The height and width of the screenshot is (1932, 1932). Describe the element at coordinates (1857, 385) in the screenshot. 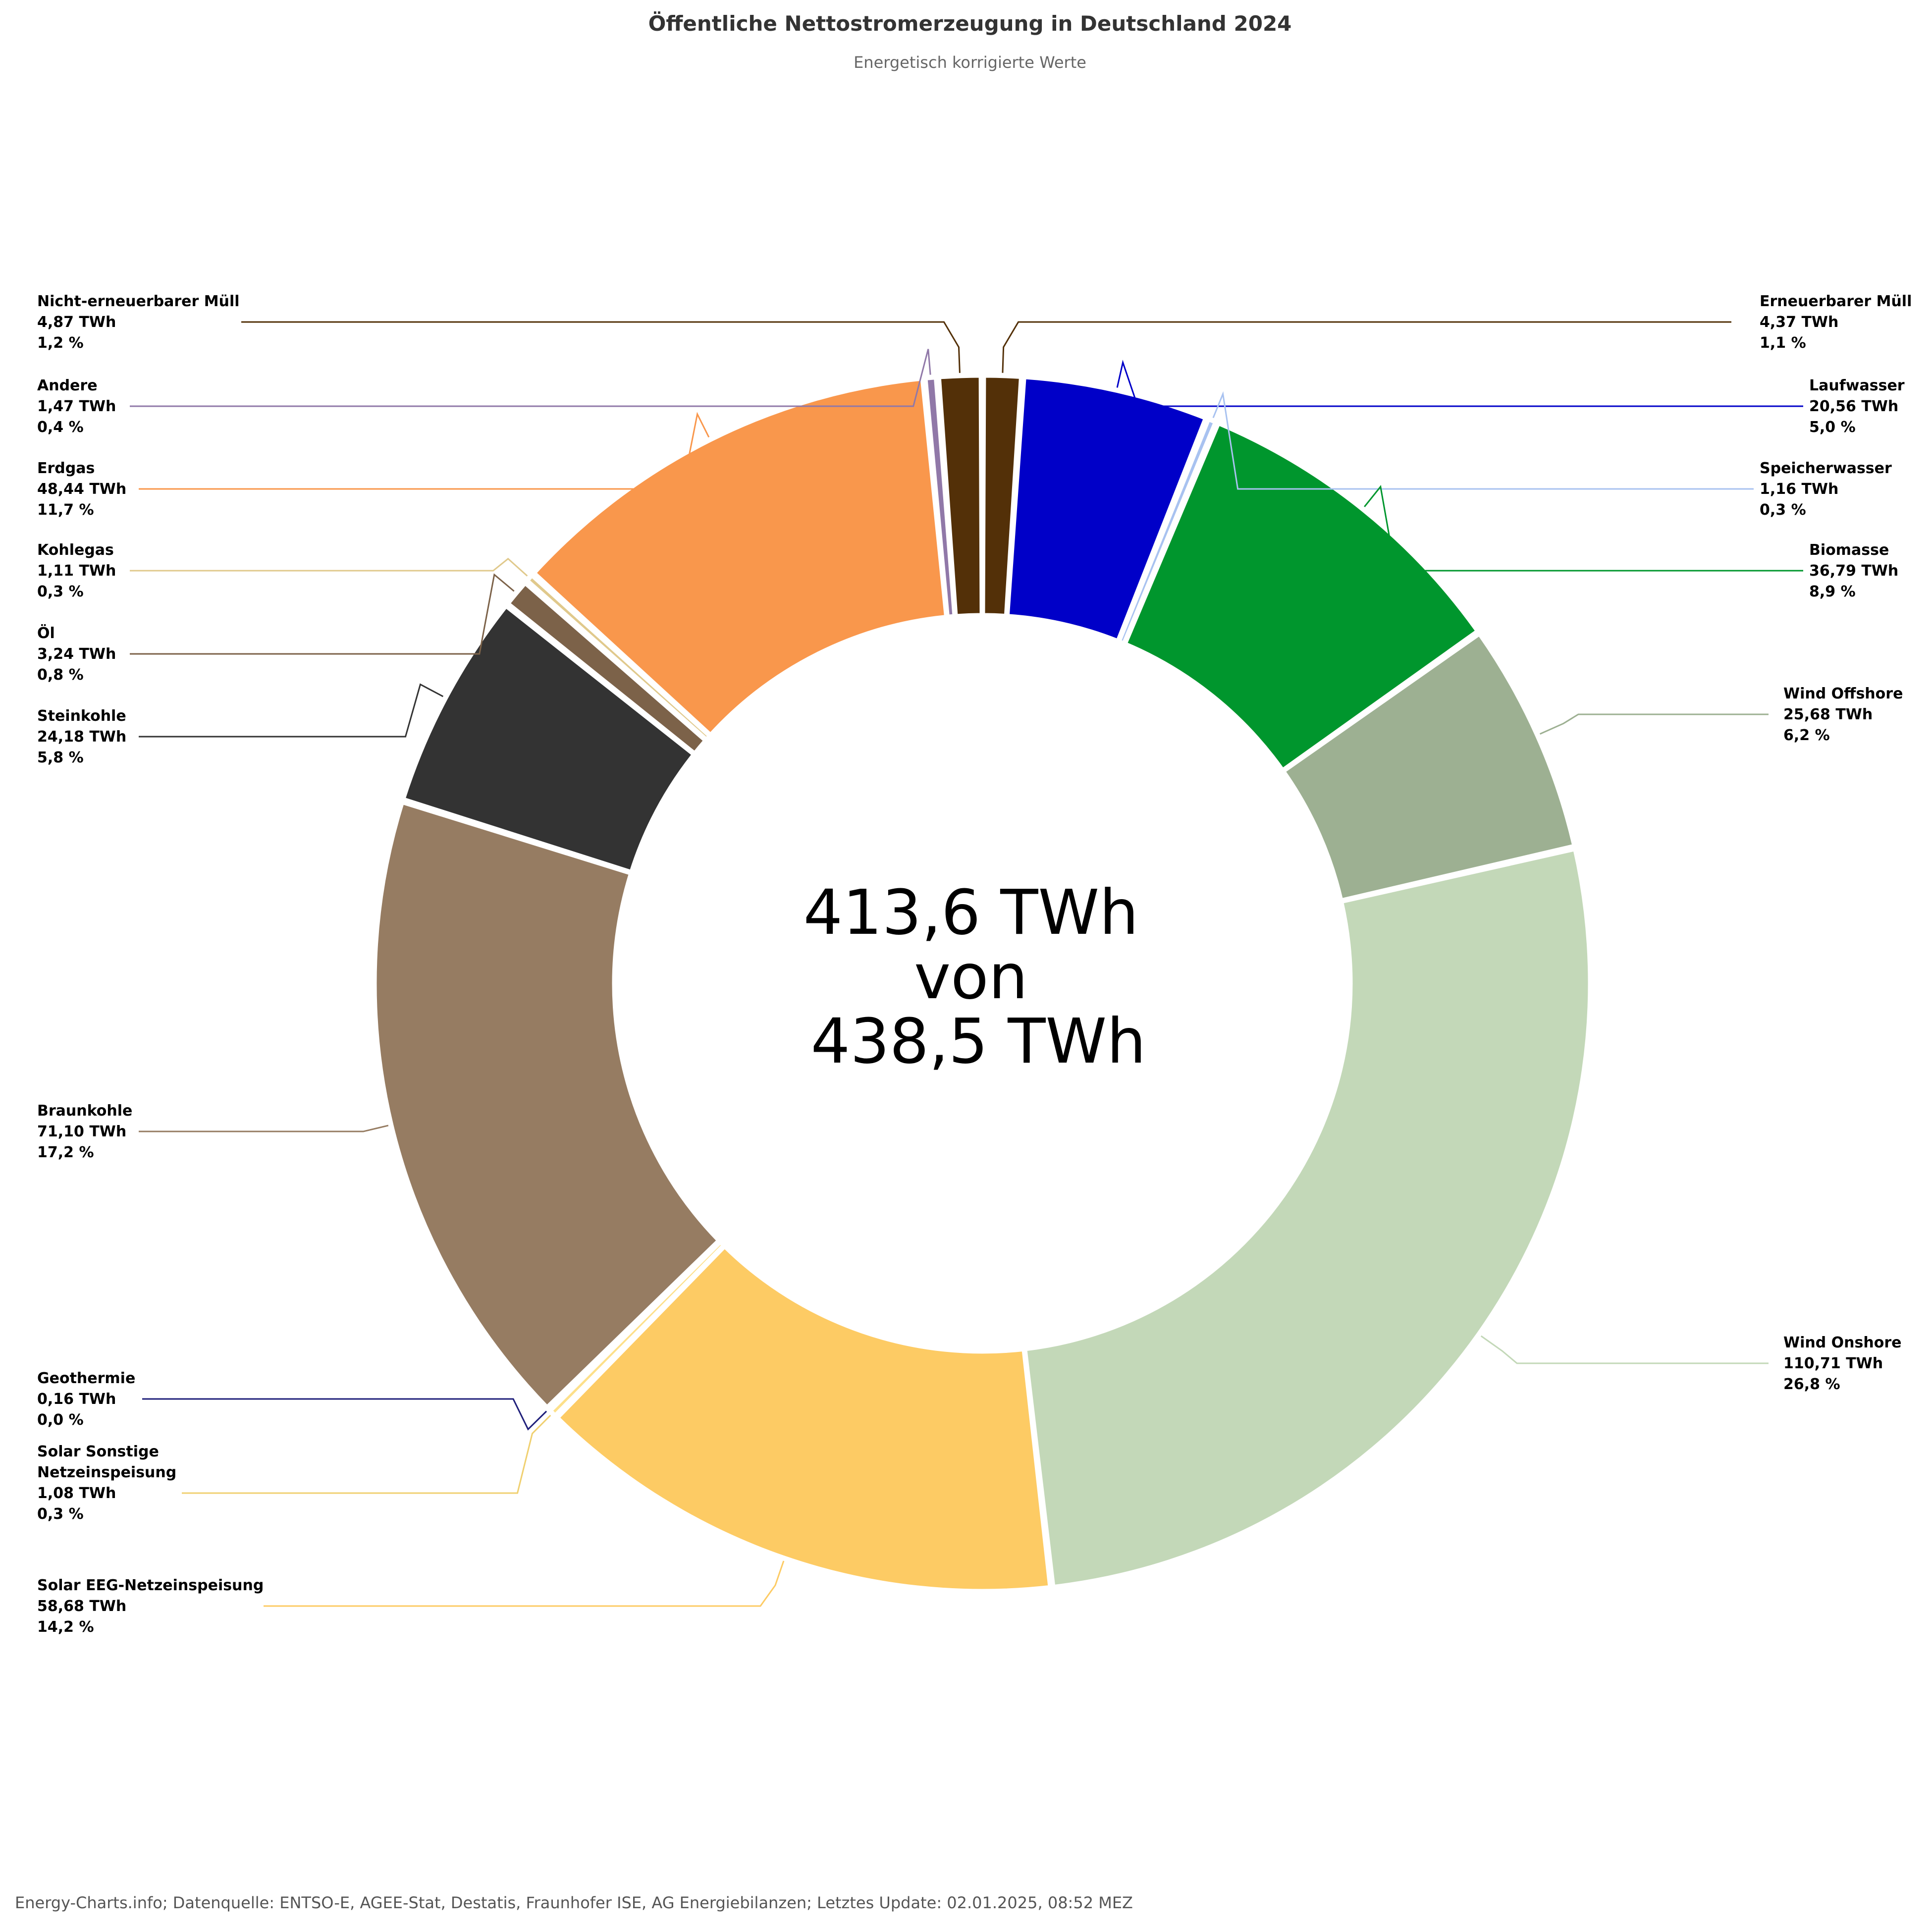

I see `label-name: Laufwasser` at that location.